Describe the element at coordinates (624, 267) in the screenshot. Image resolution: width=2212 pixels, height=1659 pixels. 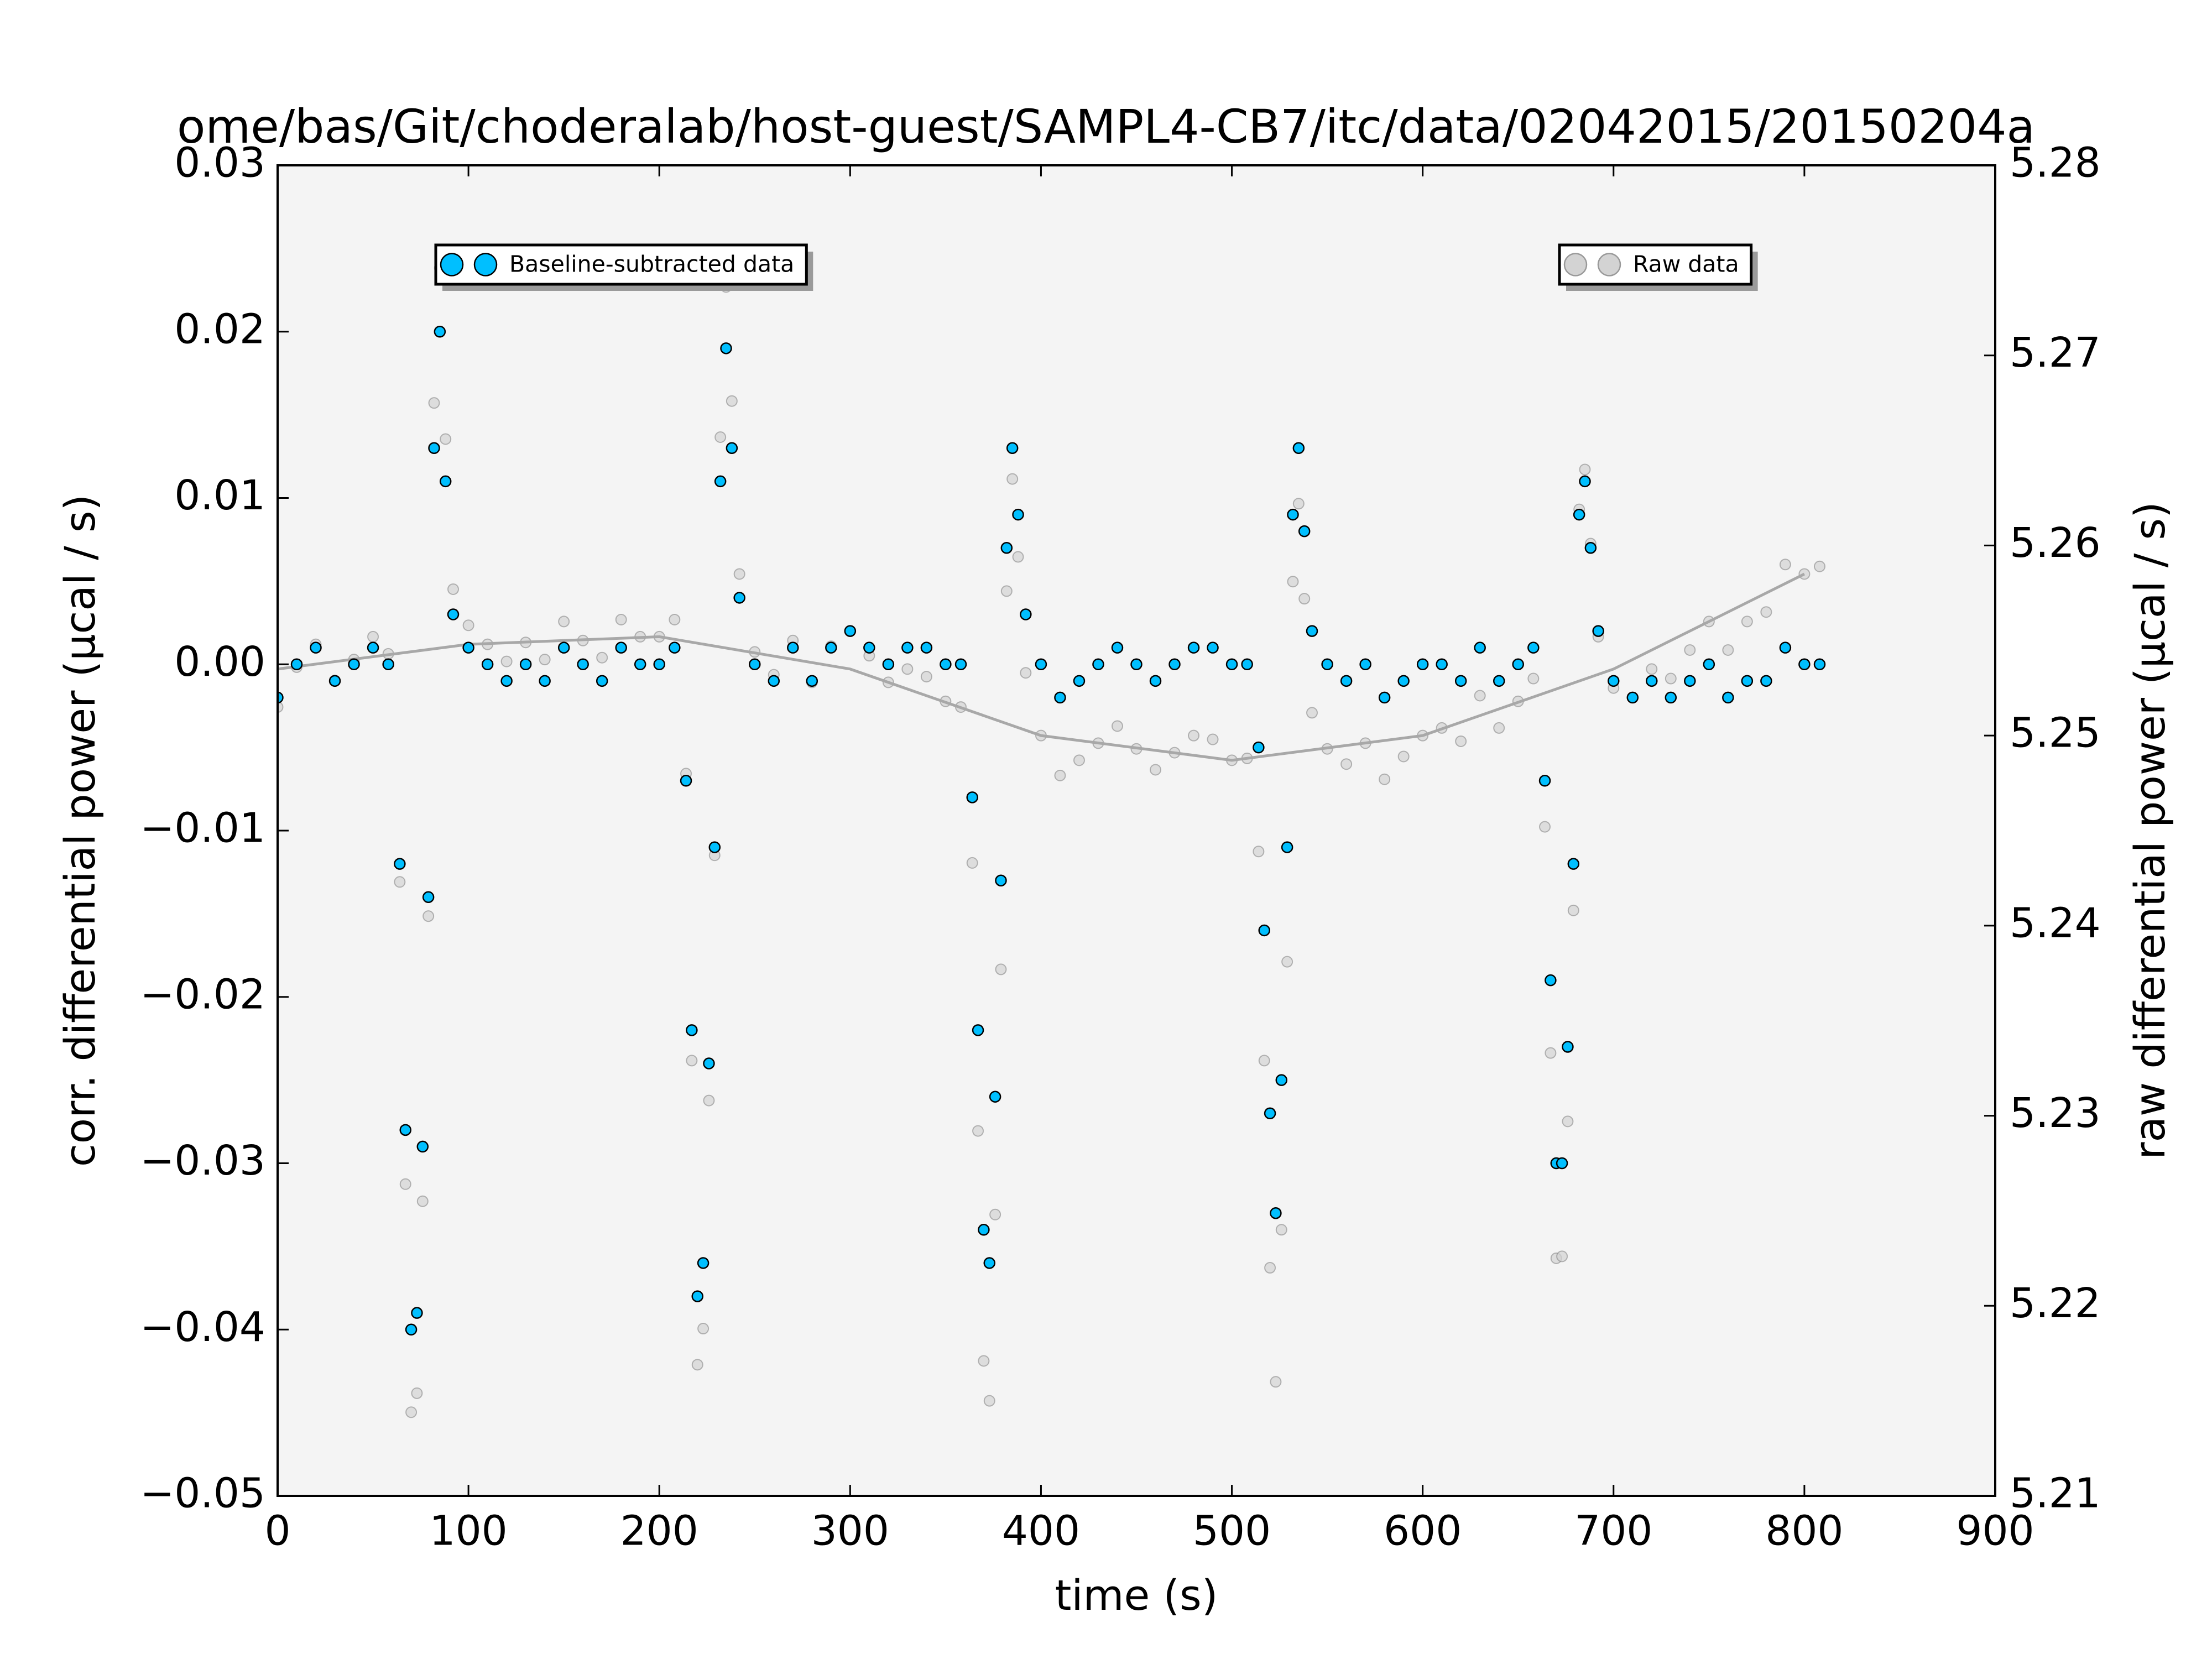
I see `legend: Baseline-subtracted data` at that location.